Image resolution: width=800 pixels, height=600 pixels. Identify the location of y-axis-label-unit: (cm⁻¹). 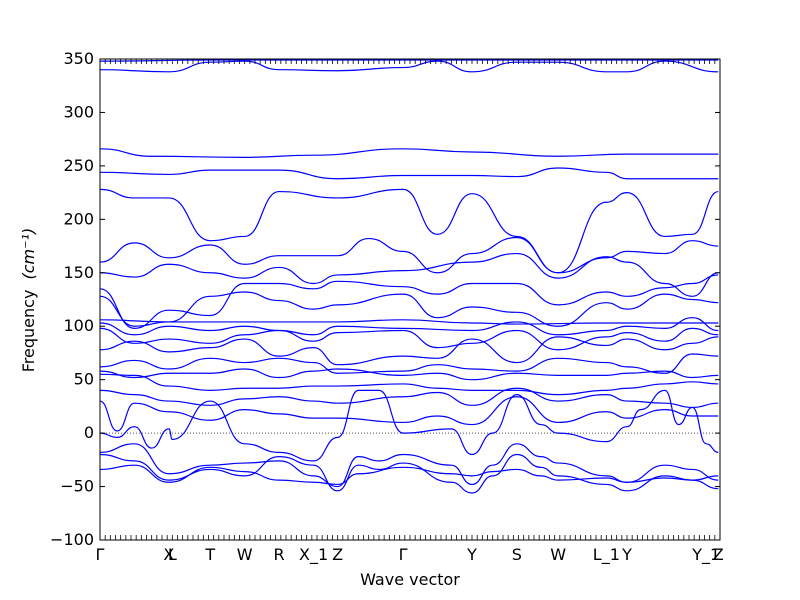
(28, 254).